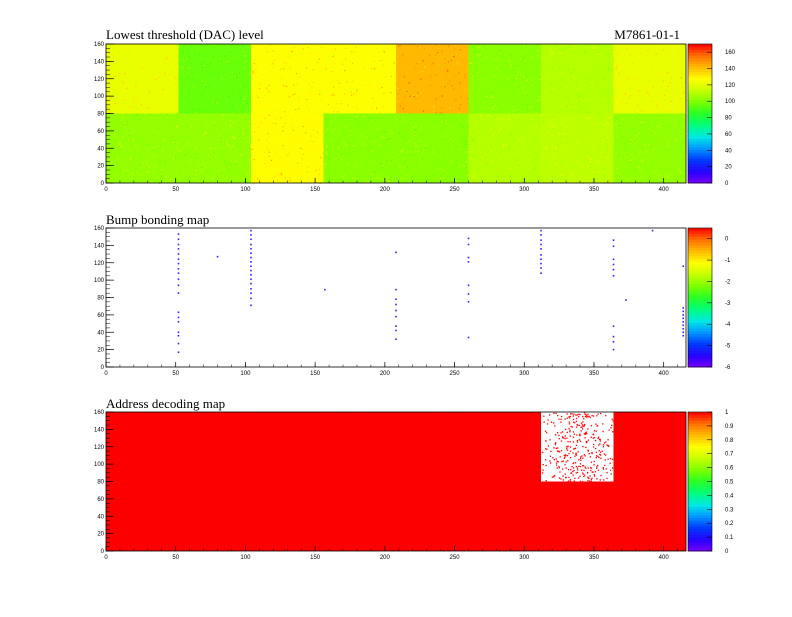  I want to click on colorbar-frame, so click(700, 297).